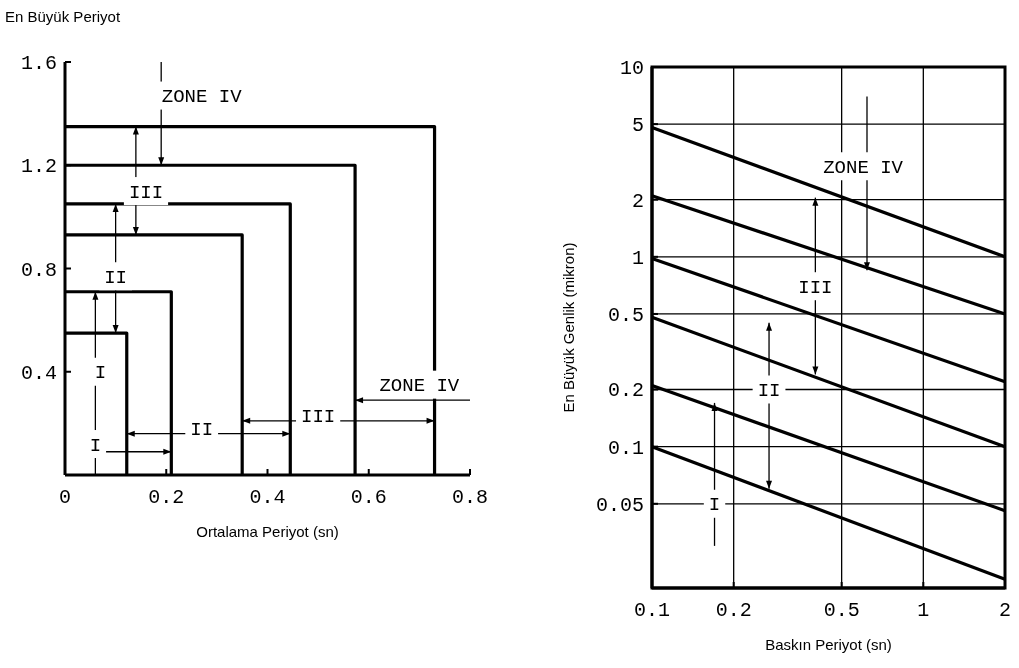  Describe the element at coordinates (267, 531) in the screenshot. I see `x-axis-title: Ortalama Periyot (sn)` at that location.